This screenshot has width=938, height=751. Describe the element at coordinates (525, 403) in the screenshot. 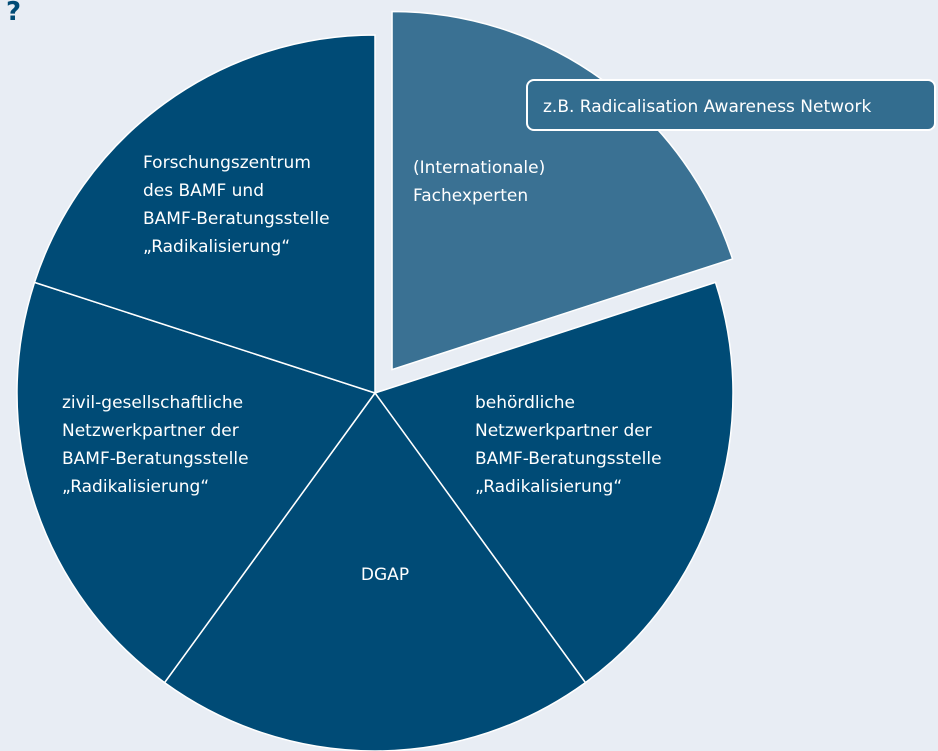

I see `segment-label: behördliche` at that location.